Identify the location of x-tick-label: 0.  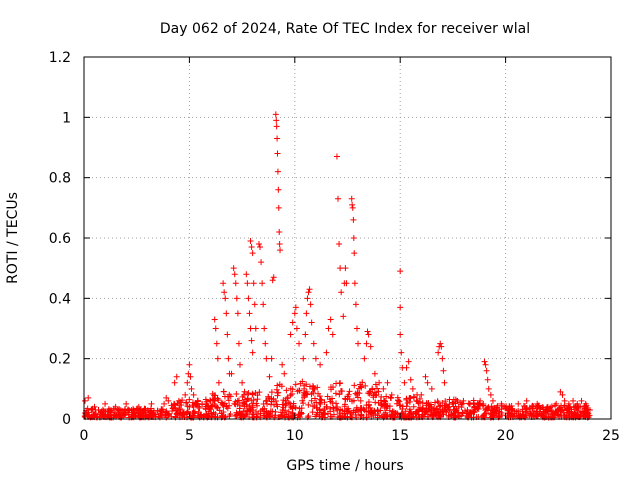
(84, 436).